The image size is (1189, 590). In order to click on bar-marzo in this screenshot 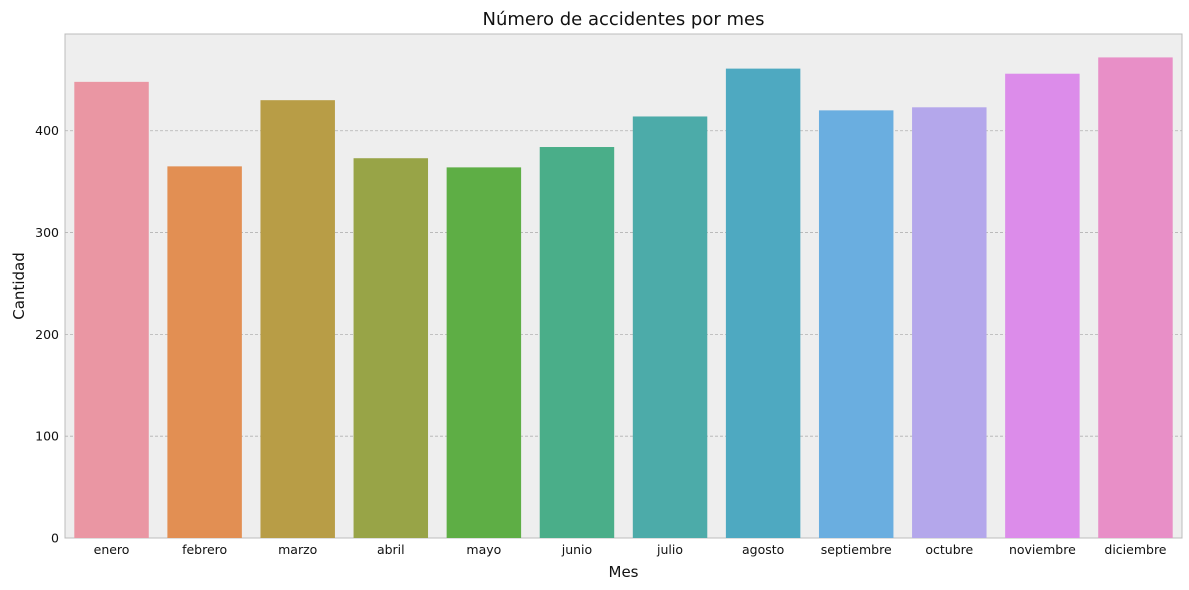, I will do `click(297, 319)`.